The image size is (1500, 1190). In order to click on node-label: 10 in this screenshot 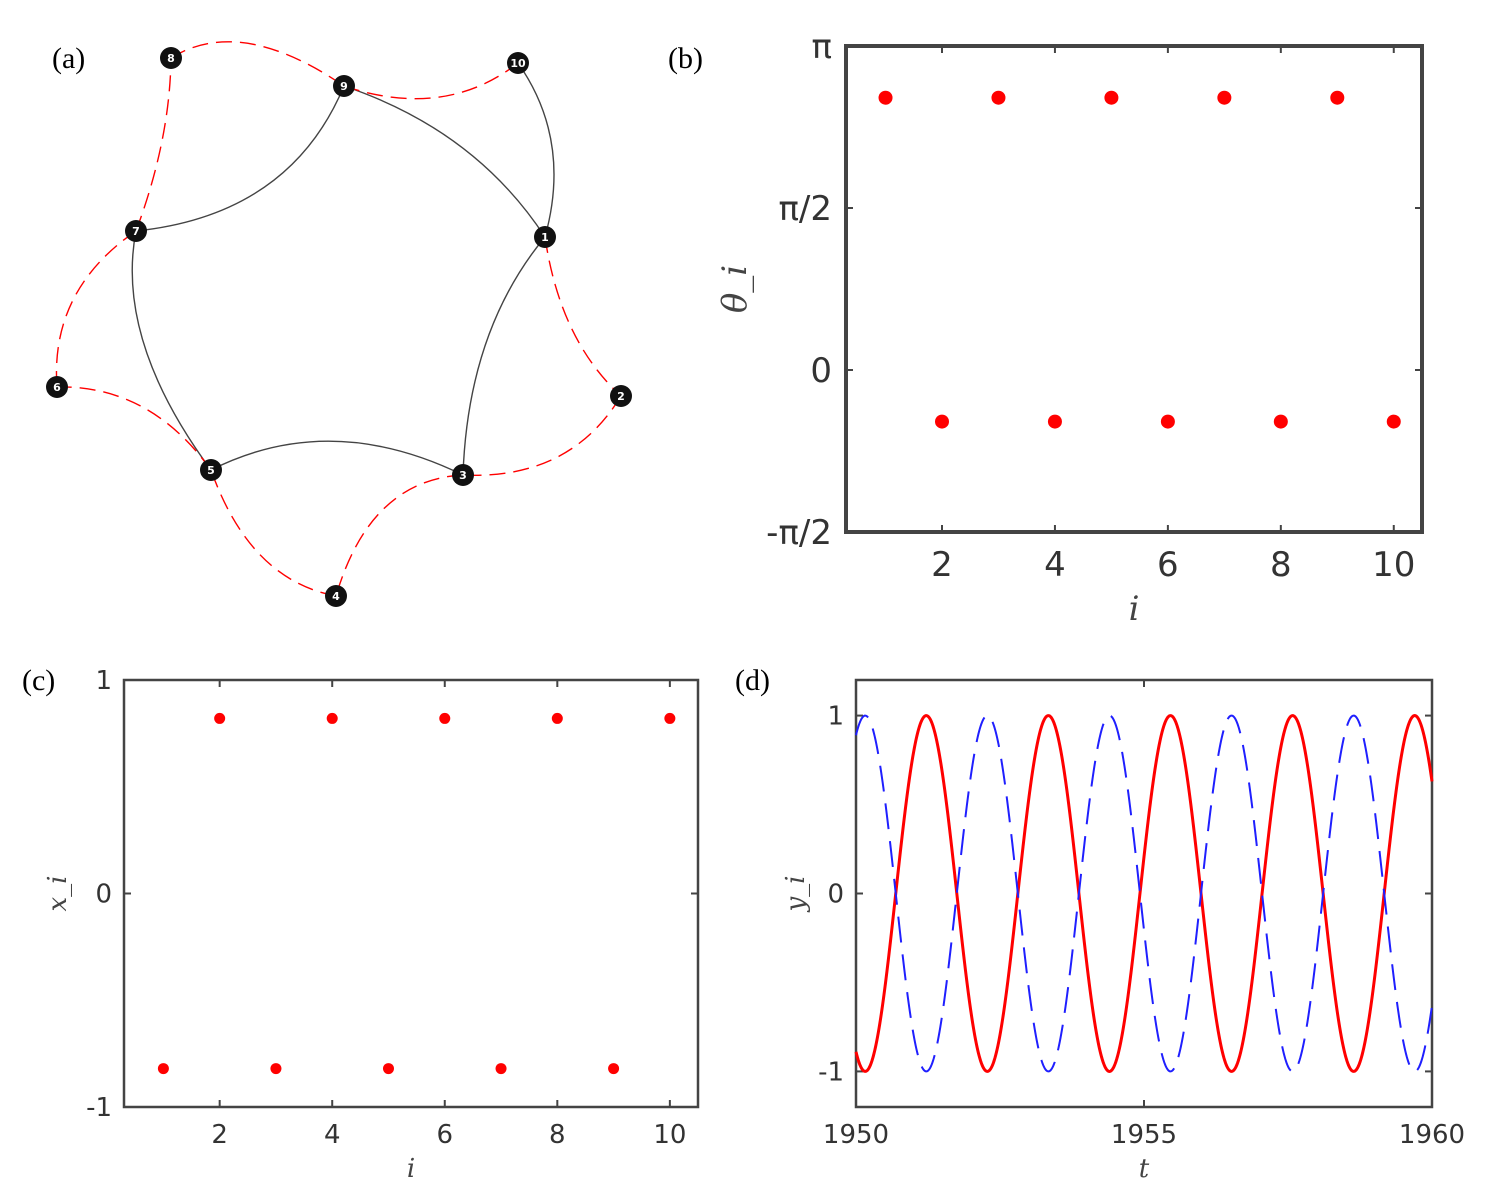, I will do `click(518, 63)`.